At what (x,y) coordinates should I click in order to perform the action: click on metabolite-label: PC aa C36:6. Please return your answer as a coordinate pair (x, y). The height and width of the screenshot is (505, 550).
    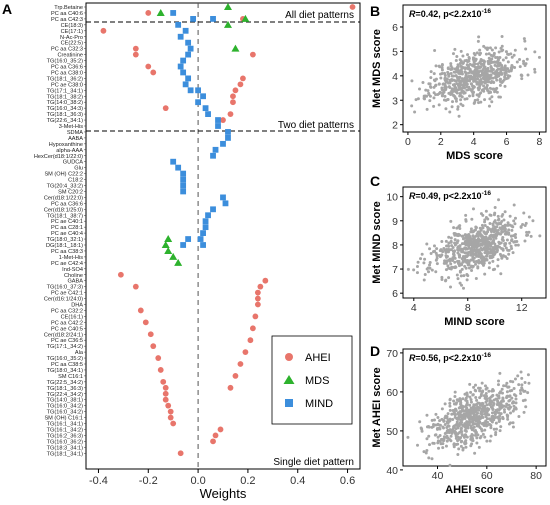
    Looking at the image, I should click on (67, 68).